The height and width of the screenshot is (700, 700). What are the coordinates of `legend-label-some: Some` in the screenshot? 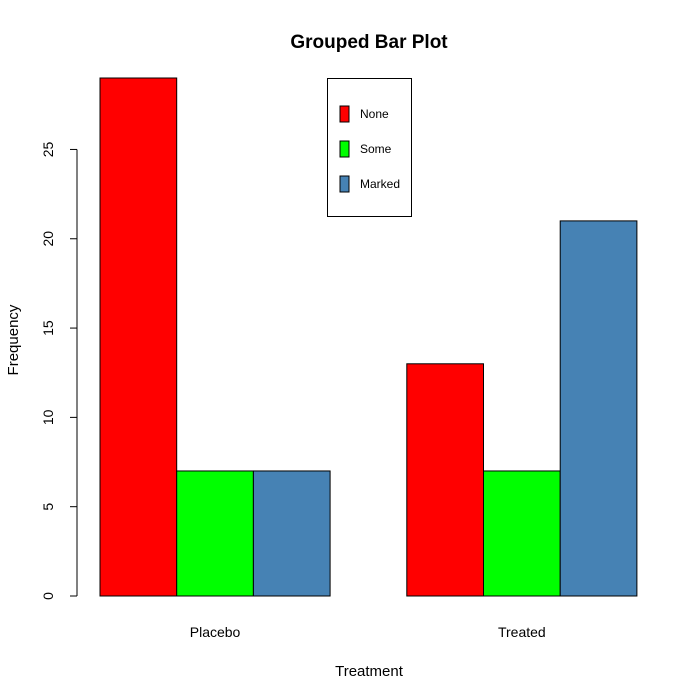 It's located at (376, 149).